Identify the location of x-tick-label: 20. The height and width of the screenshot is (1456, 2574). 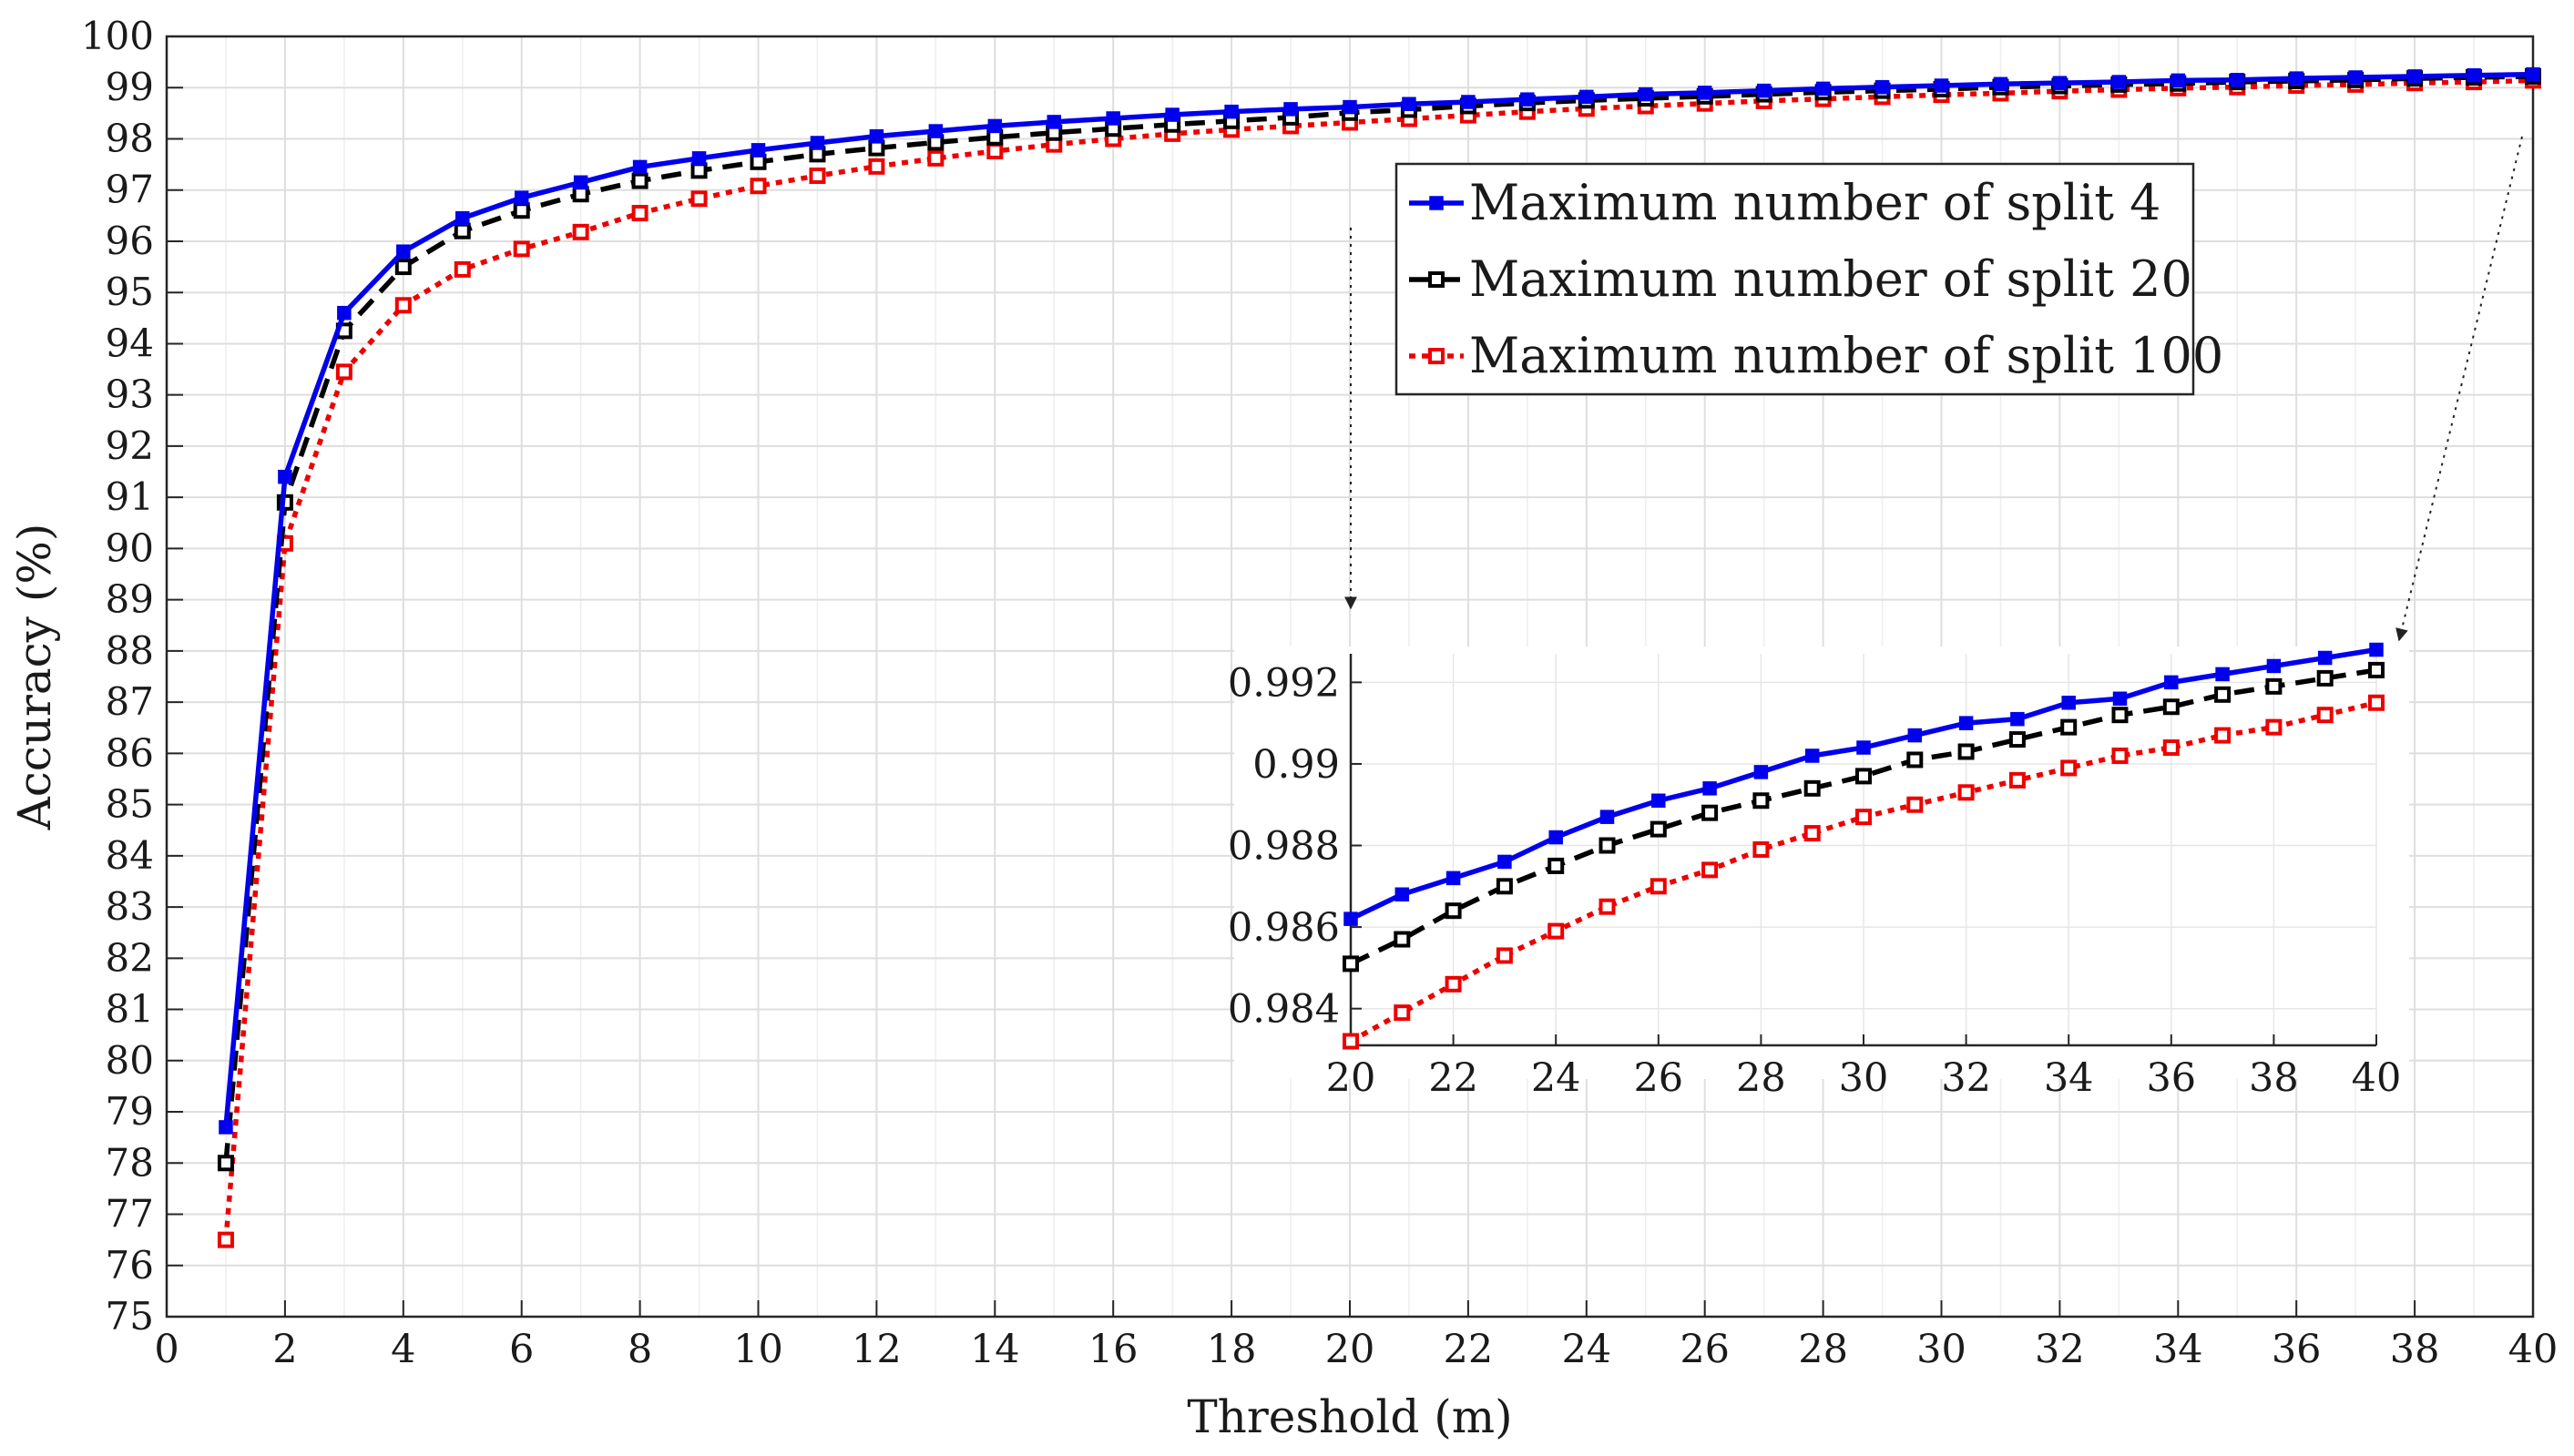
(1350, 1349).